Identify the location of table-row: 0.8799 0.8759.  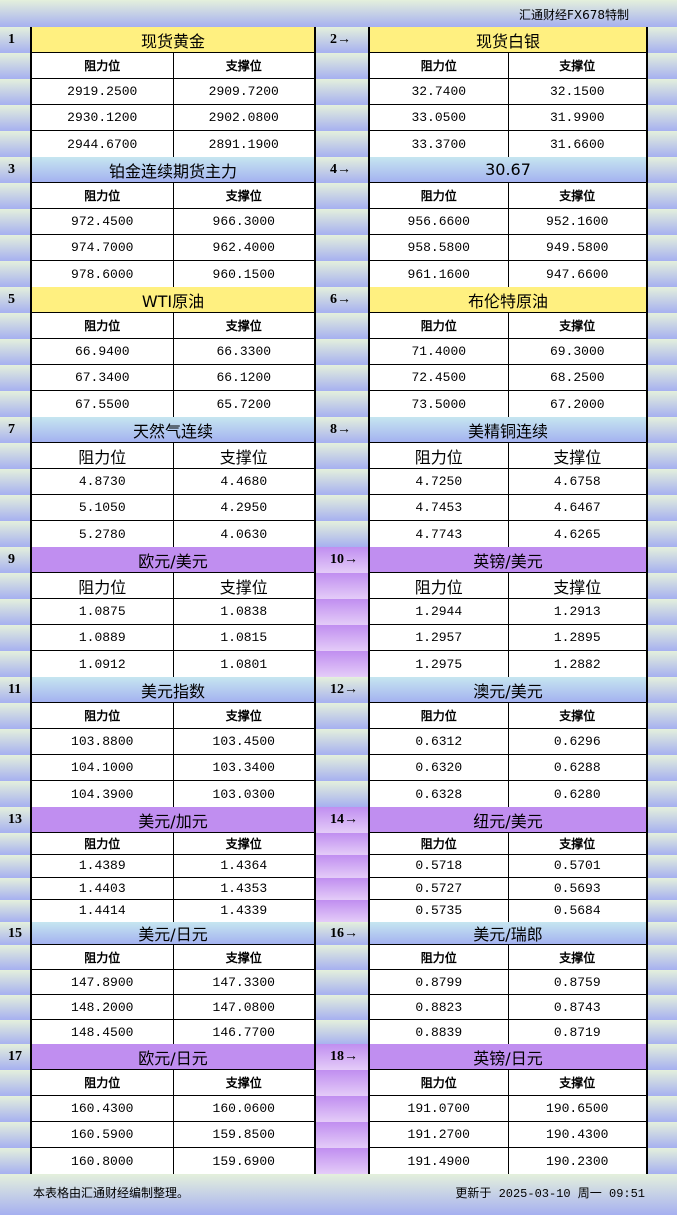
(508, 982).